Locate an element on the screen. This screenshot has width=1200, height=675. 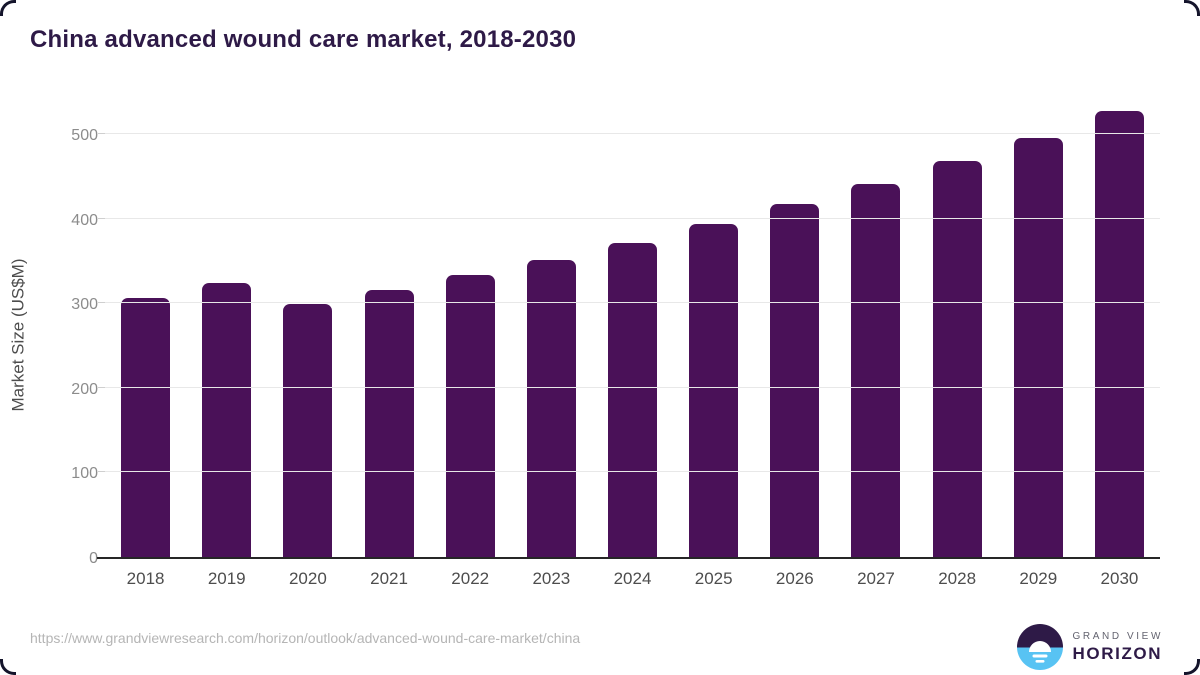
bar-2018 is located at coordinates (146, 427).